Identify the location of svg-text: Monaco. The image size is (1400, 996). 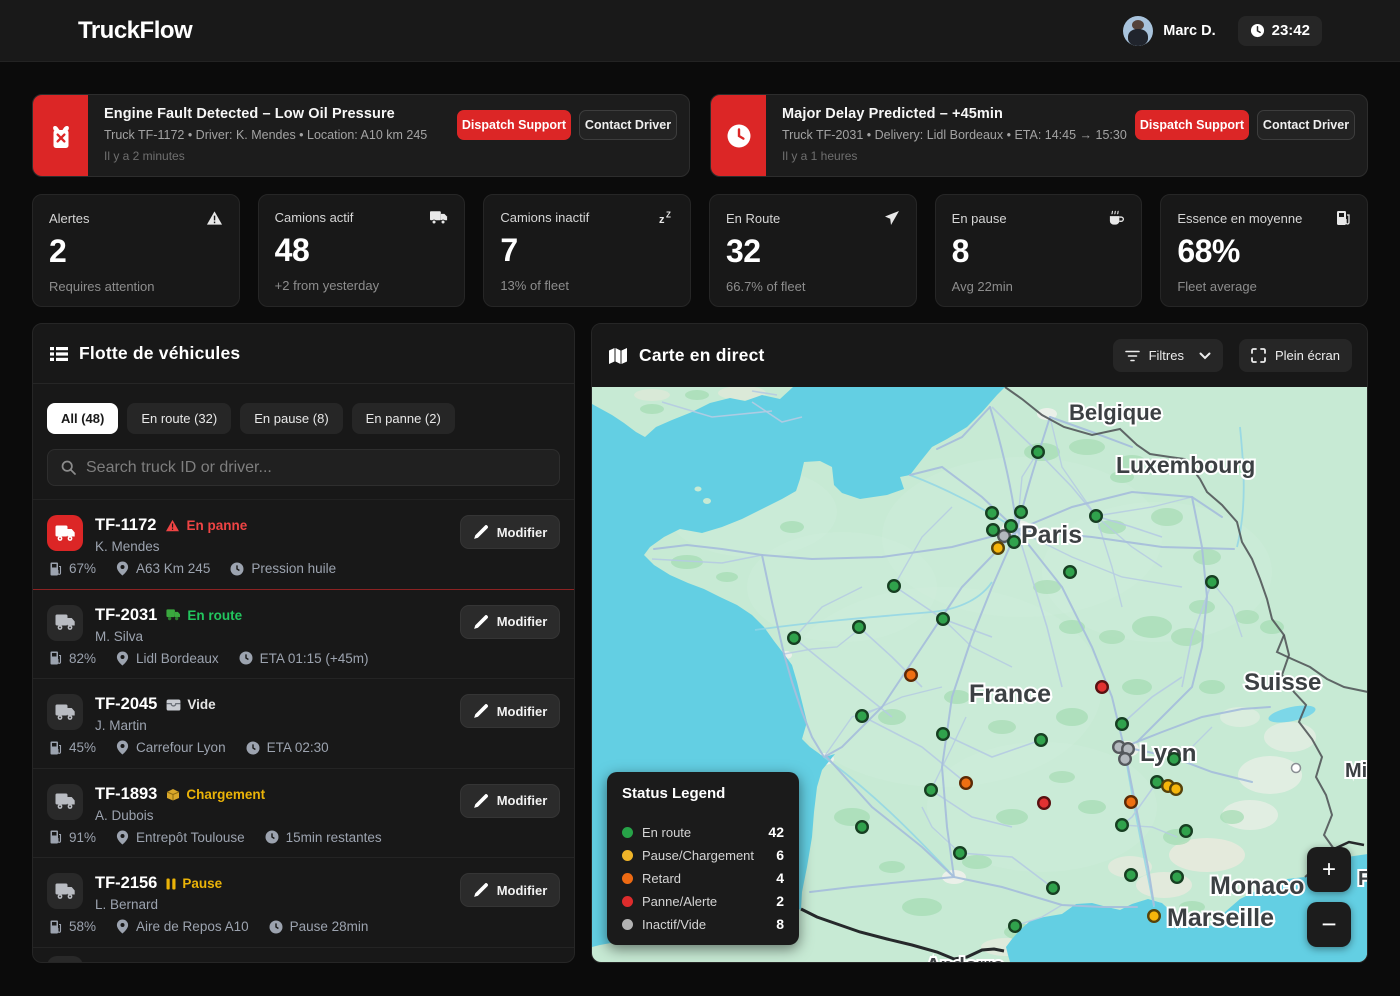
(1257, 886).